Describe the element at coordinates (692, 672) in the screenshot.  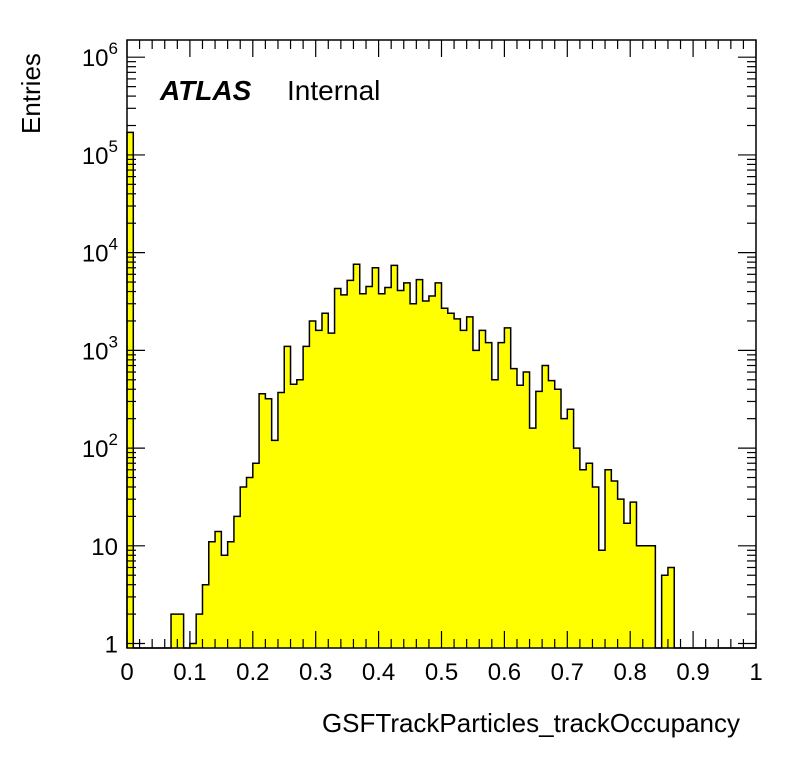
I see `x-tick-label: 0.9` at that location.